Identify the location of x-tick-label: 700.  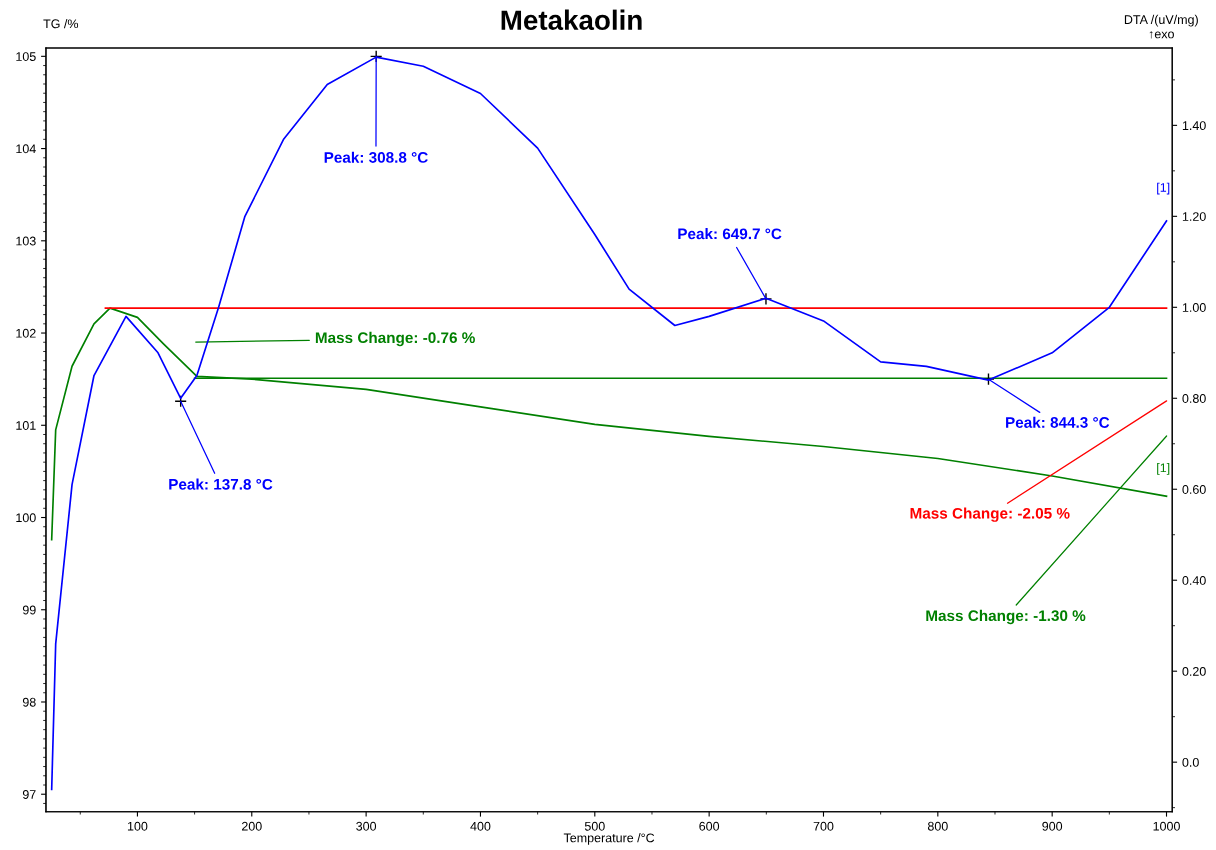
(823, 826).